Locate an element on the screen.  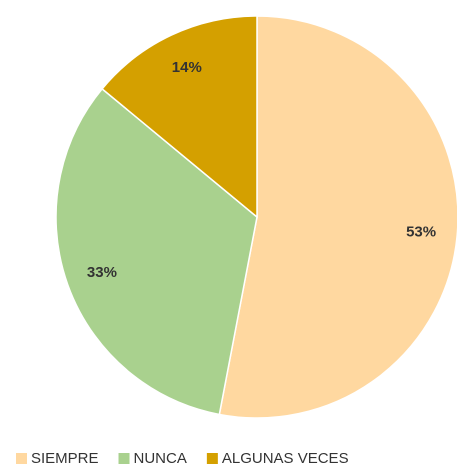
pie-slice is located at coordinates (179, 117).